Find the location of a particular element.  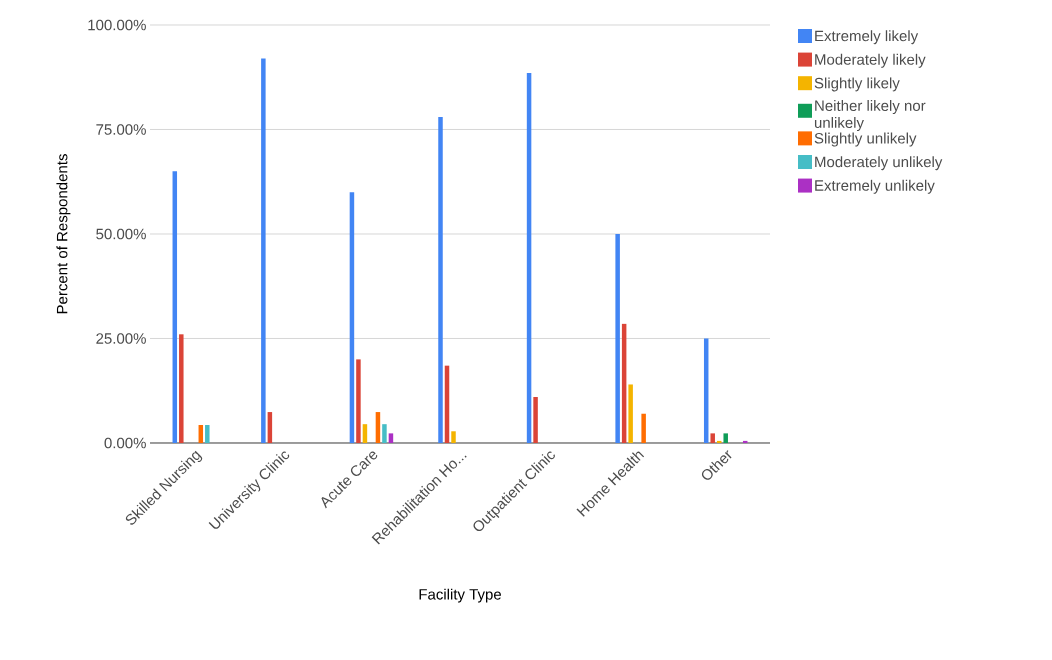

y-tick-label: 100.00% is located at coordinates (117, 25).